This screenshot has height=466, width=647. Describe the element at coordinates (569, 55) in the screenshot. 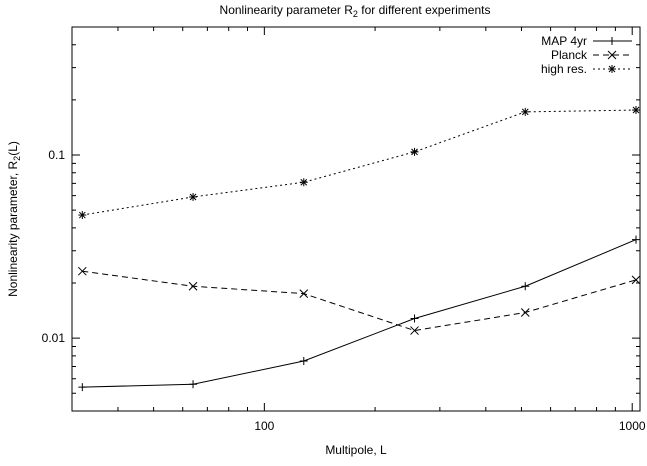

I see `legend-label: Planck` at that location.